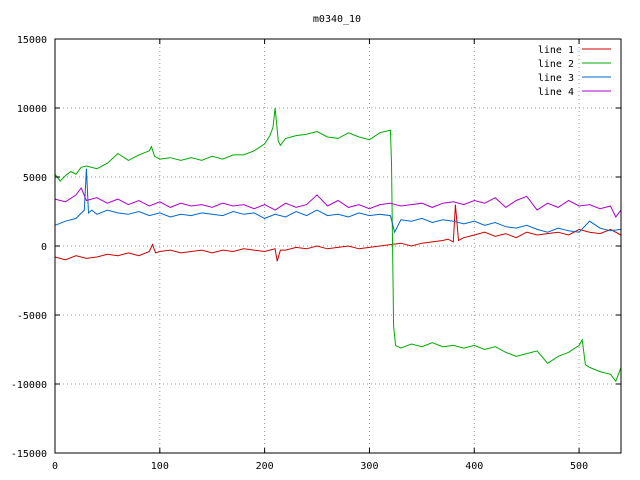 This screenshot has width=640, height=480. I want to click on x-tick-label: 300, so click(369, 466).